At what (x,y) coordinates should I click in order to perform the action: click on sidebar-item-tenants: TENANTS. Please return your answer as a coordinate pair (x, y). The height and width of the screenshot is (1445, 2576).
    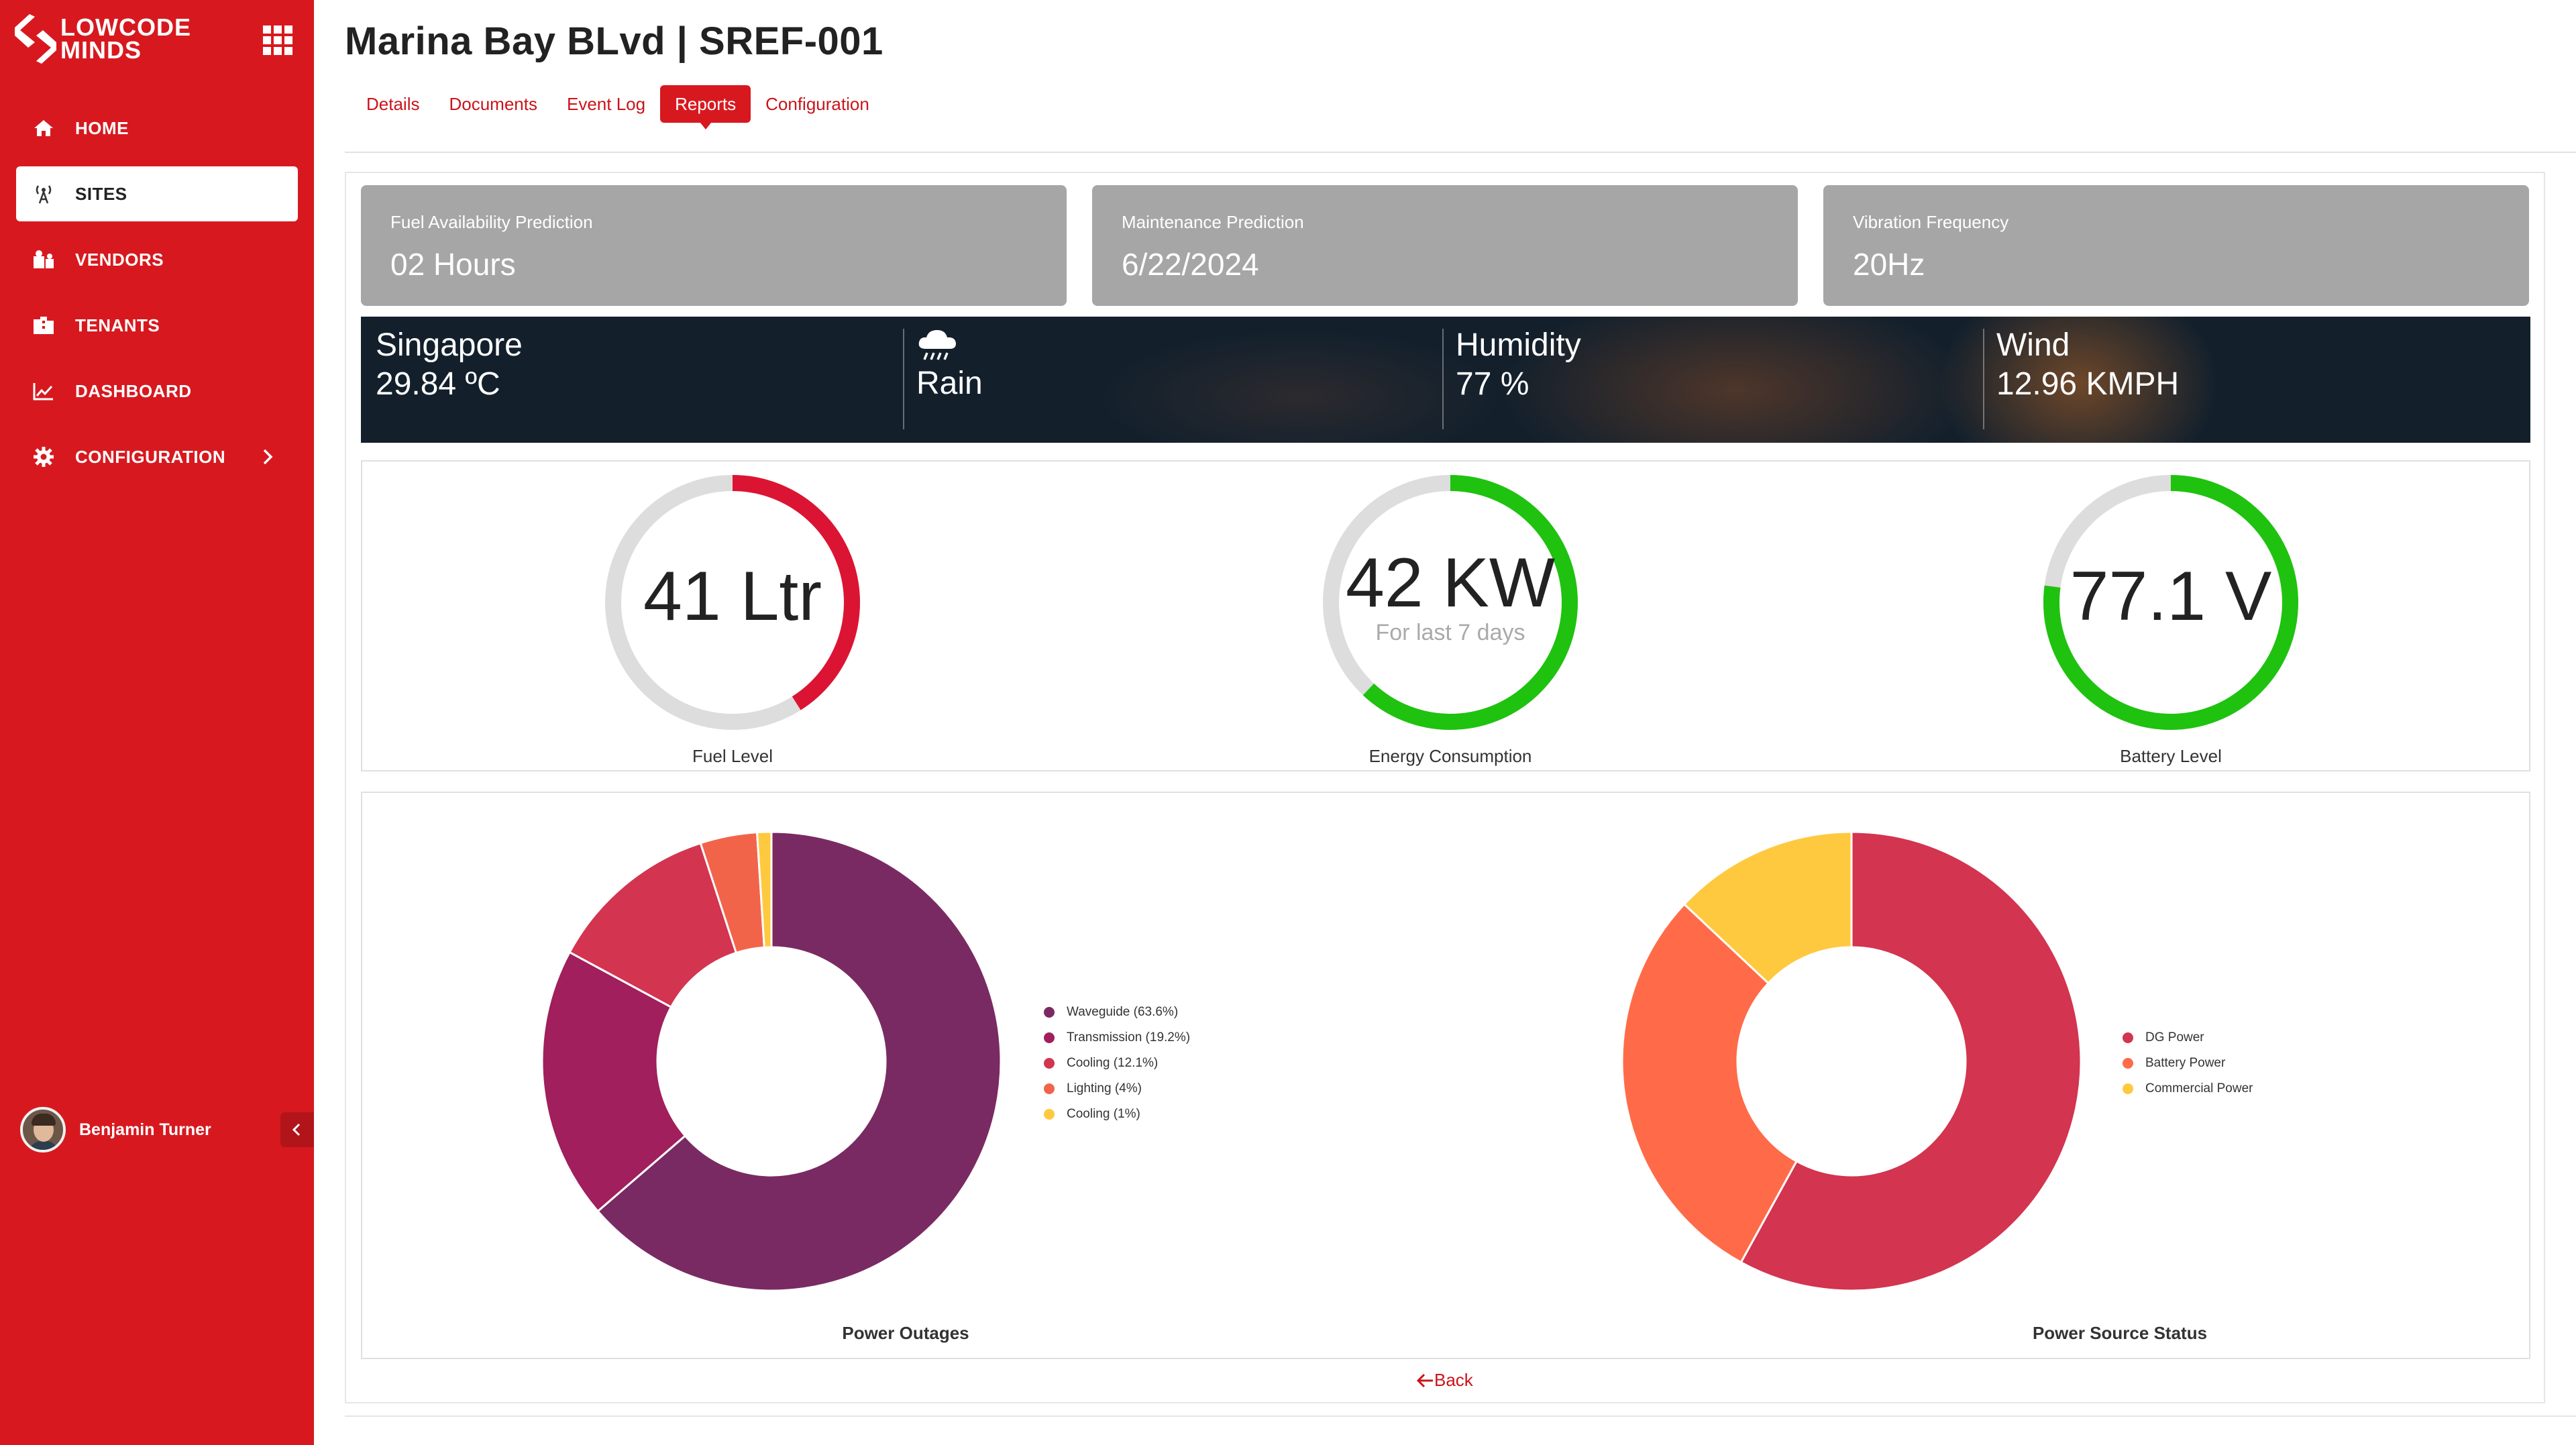
    Looking at the image, I should click on (157, 325).